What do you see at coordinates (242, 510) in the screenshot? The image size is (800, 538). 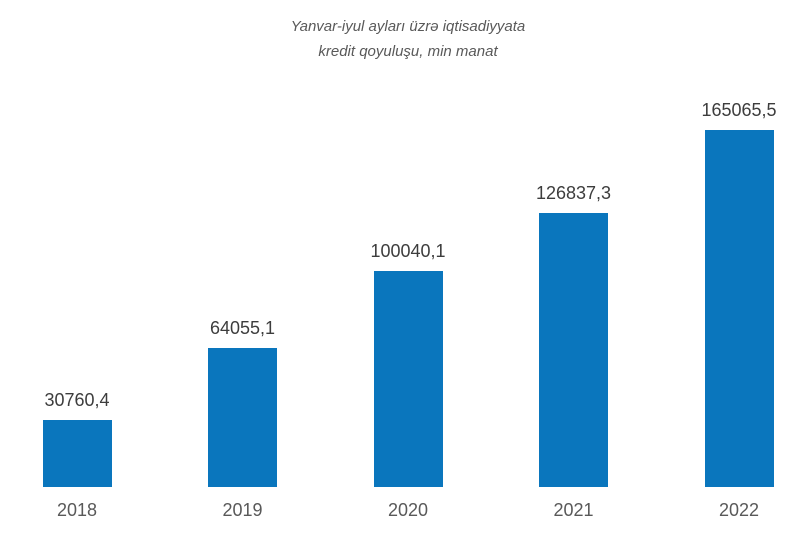 I see `x-axis-label: 2019` at bounding box center [242, 510].